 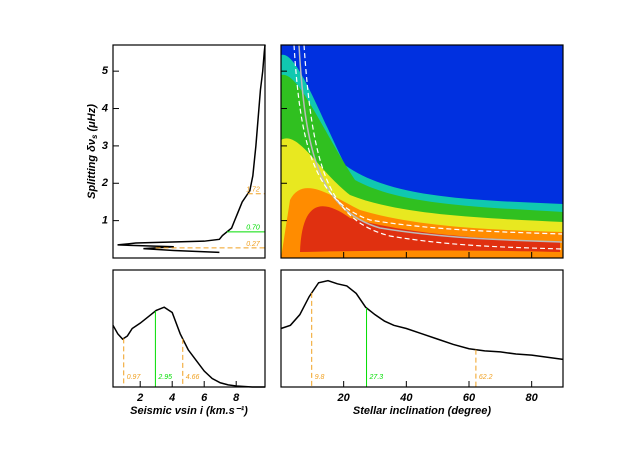 What do you see at coordinates (204, 398) in the screenshot?
I see `x-tick-label: 6` at bounding box center [204, 398].